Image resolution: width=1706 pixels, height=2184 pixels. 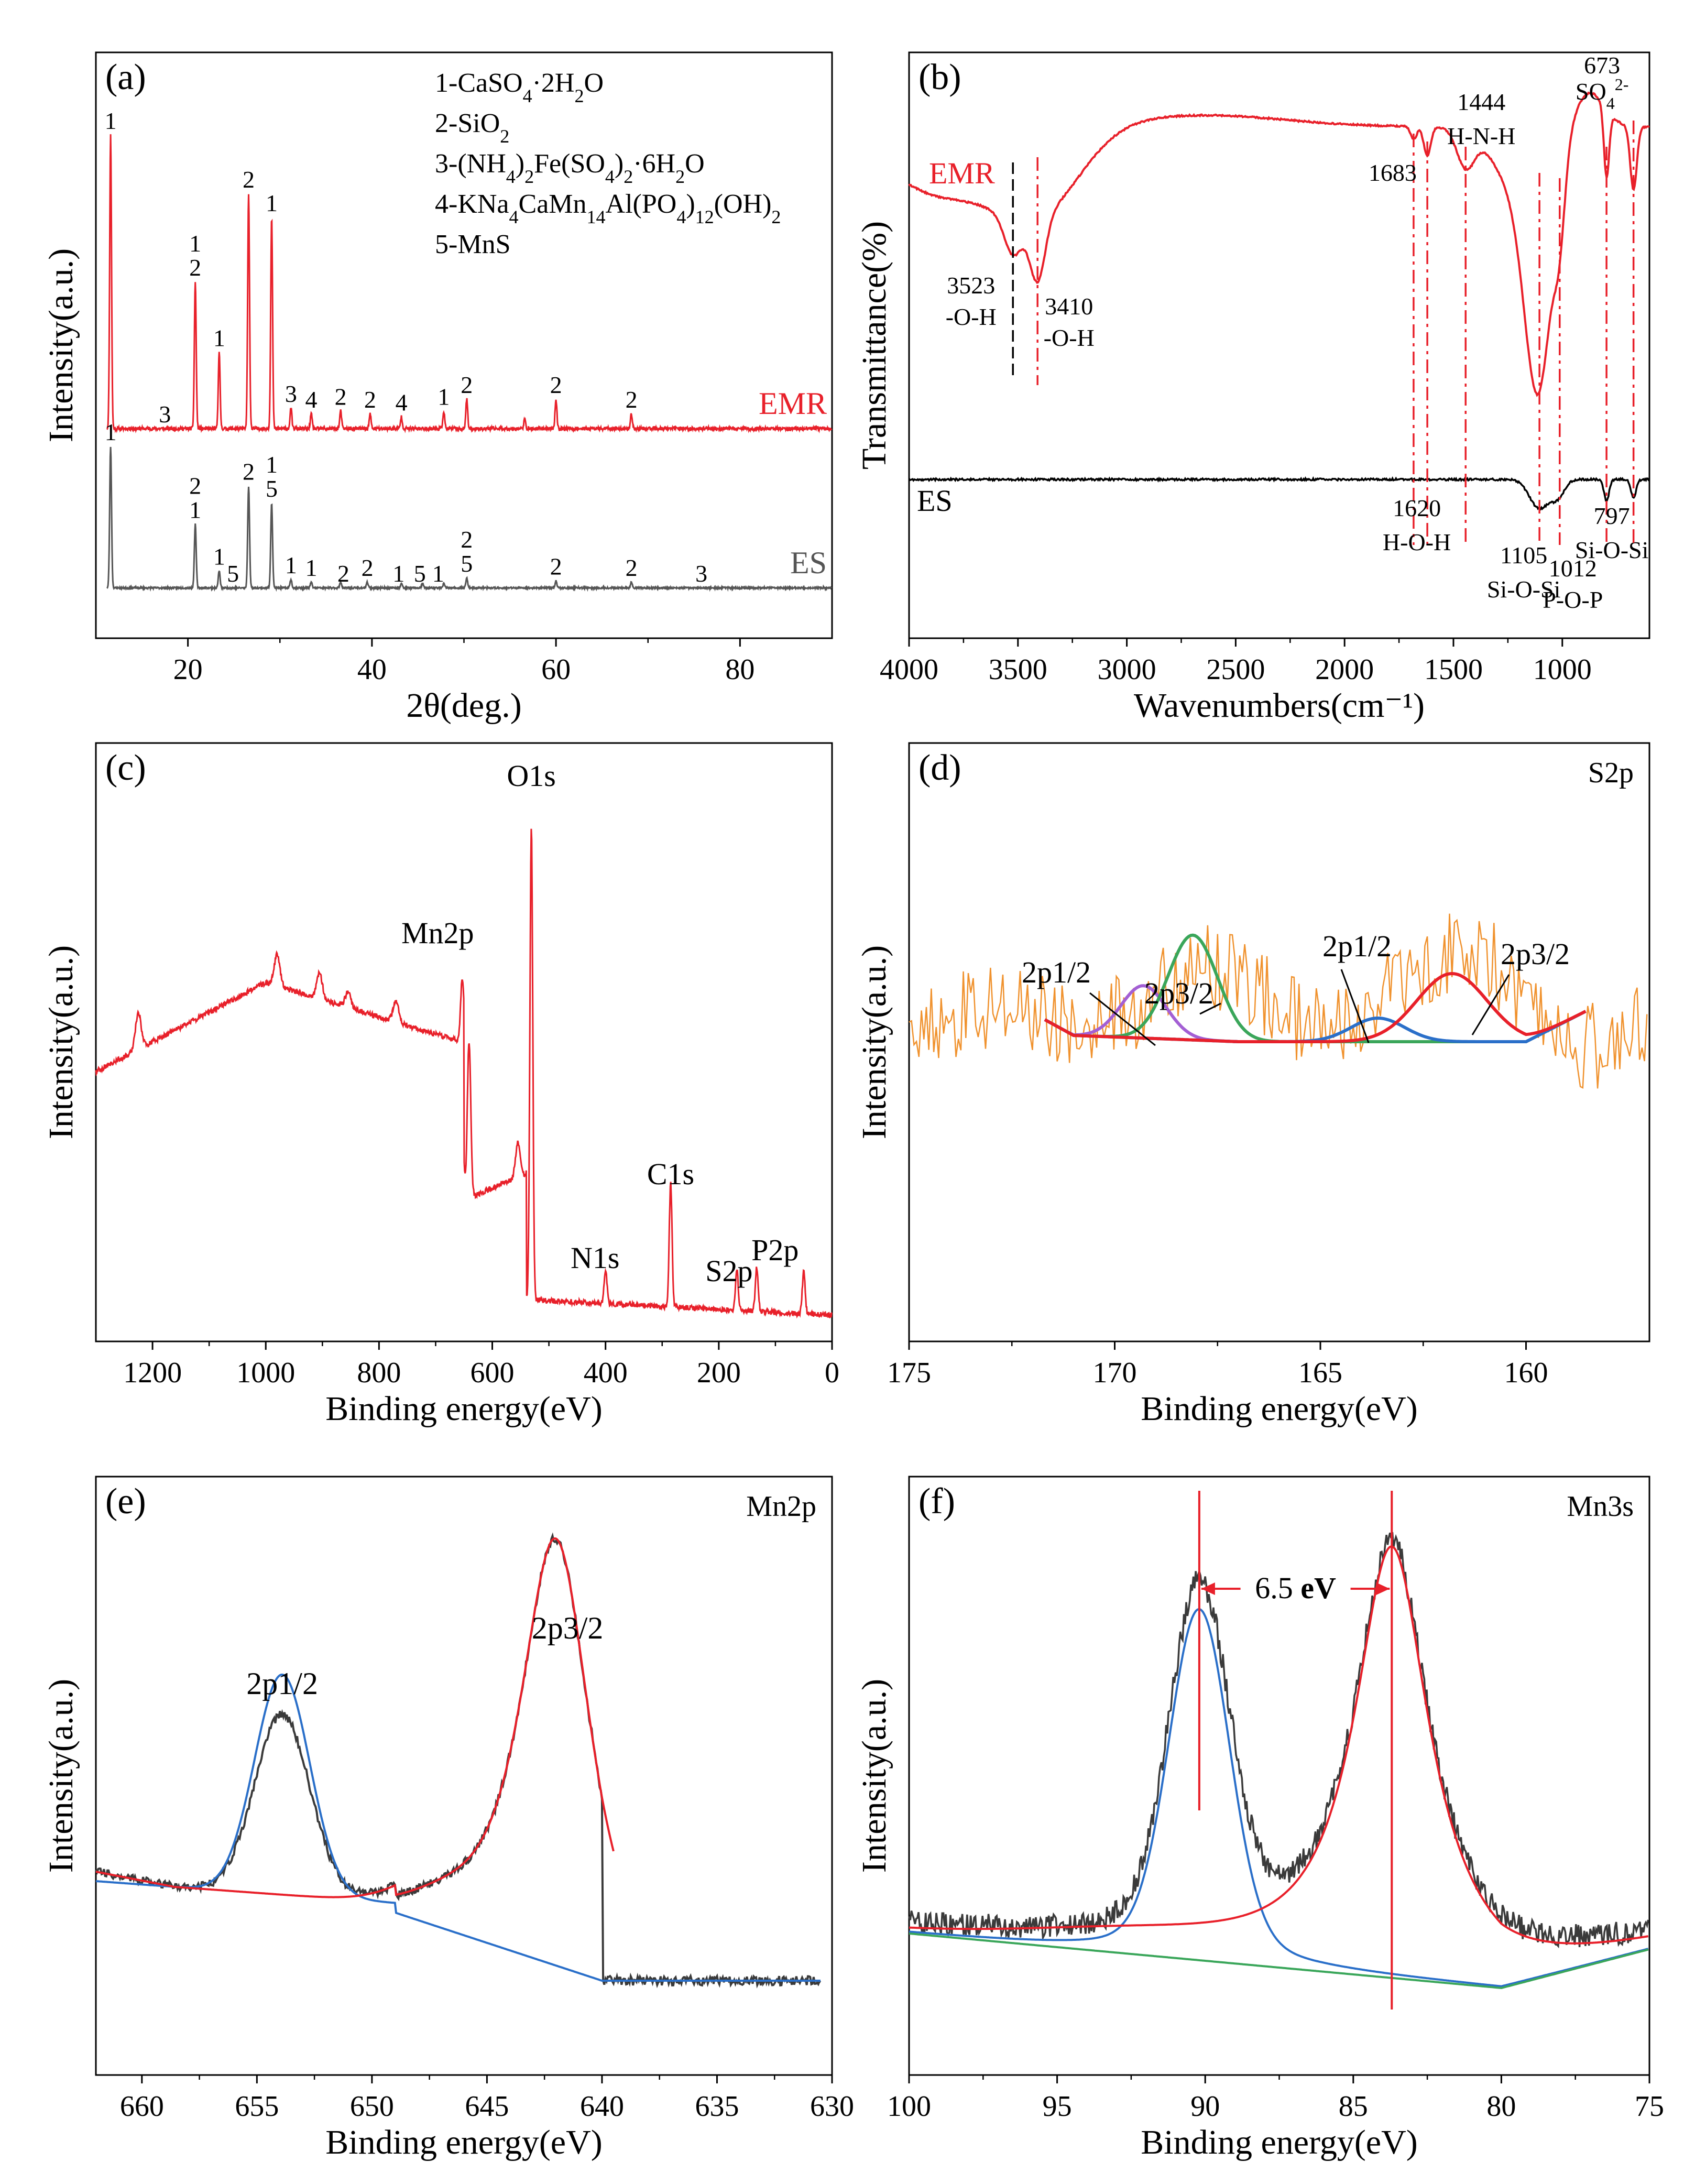 What do you see at coordinates (1501, 2106) in the screenshot?
I see `panel-f-xtick-label: 80` at bounding box center [1501, 2106].